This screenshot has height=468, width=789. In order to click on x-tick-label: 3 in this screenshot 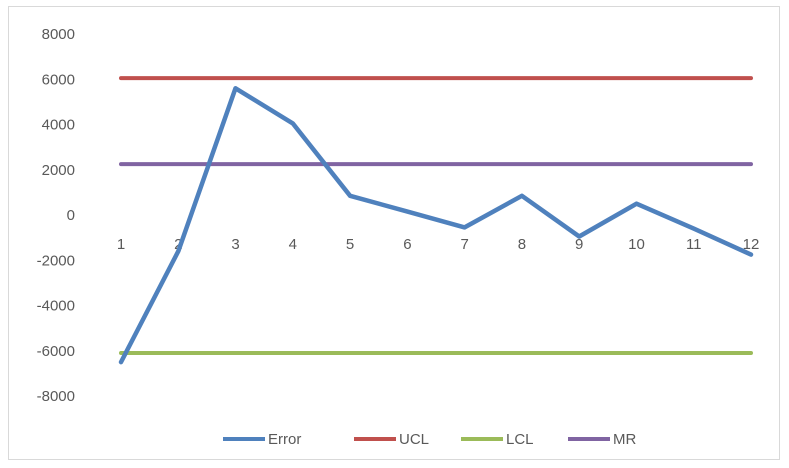, I will do `click(235, 244)`.